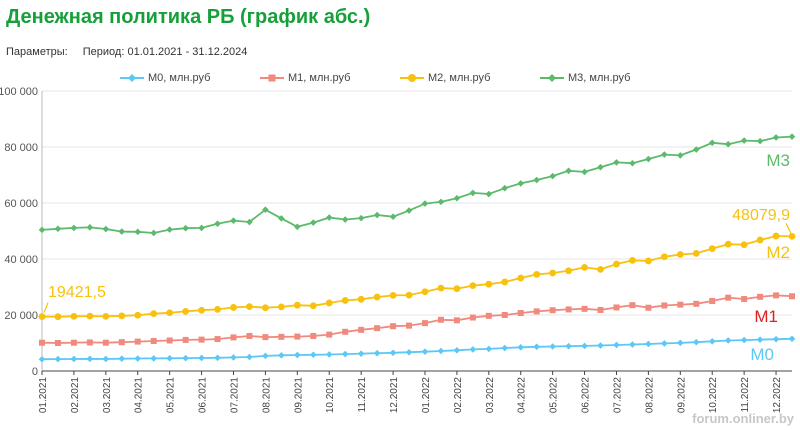 Image resolution: width=800 pixels, height=430 pixels. What do you see at coordinates (761, 215) in the screenshot?
I see `annotation-m2-end-value: 48079,9` at bounding box center [761, 215].